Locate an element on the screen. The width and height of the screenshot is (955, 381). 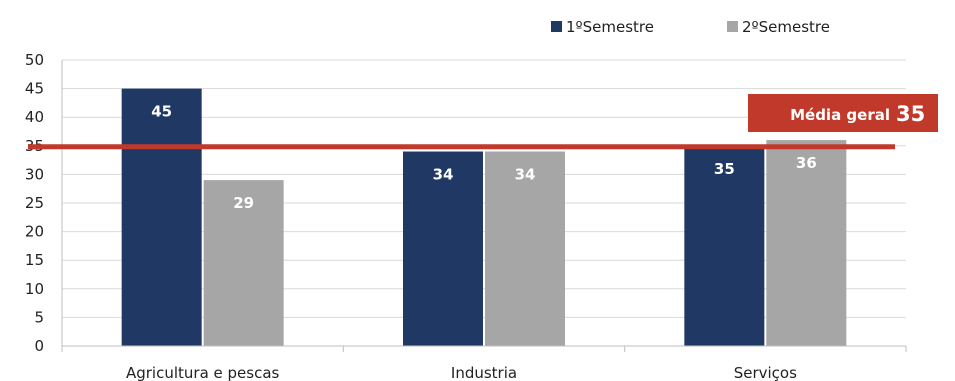
y-tick-label: 15 is located at coordinates (34, 260).